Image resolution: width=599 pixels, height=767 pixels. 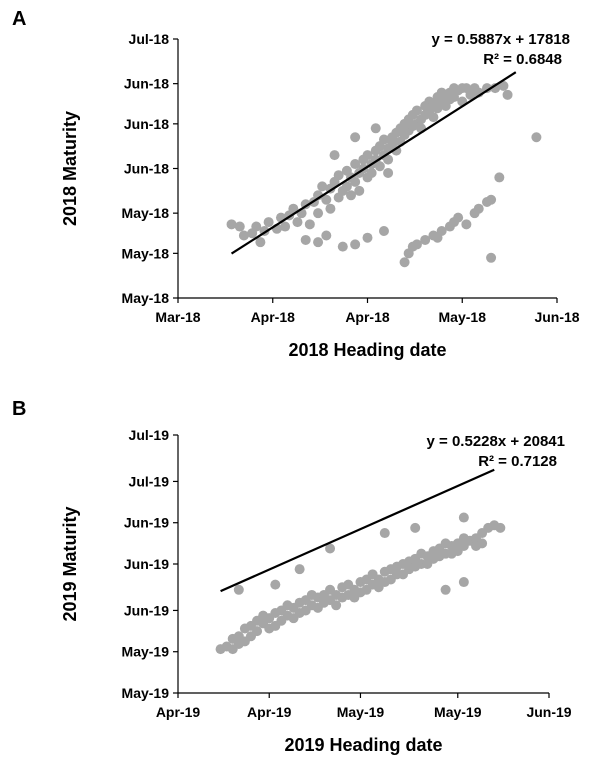 What do you see at coordinates (70, 168) in the screenshot?
I see `y-axis-title: 2018 Maturity` at bounding box center [70, 168].